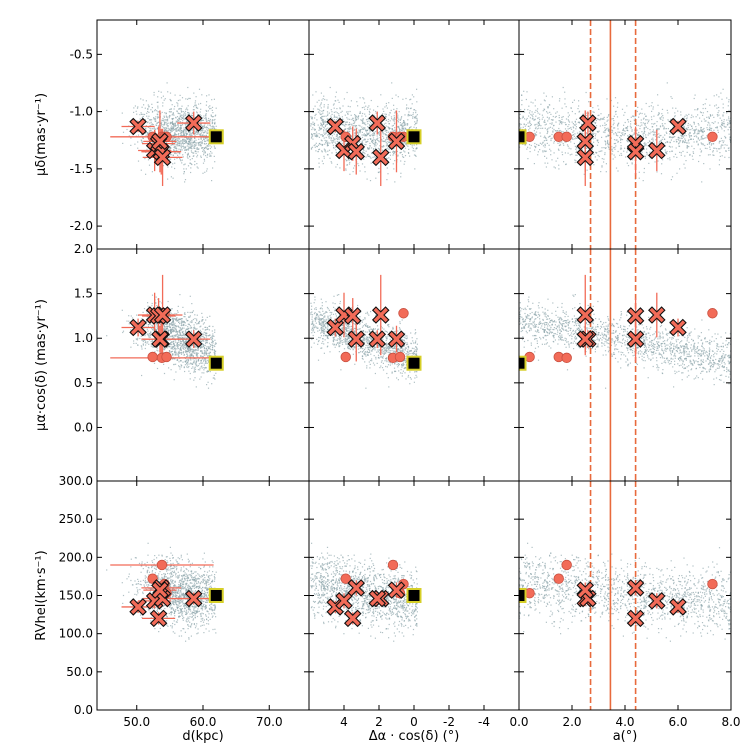 Image resolution: width=747 pixels, height=747 pixels. I want to click on member-cross, so click(396, 141).